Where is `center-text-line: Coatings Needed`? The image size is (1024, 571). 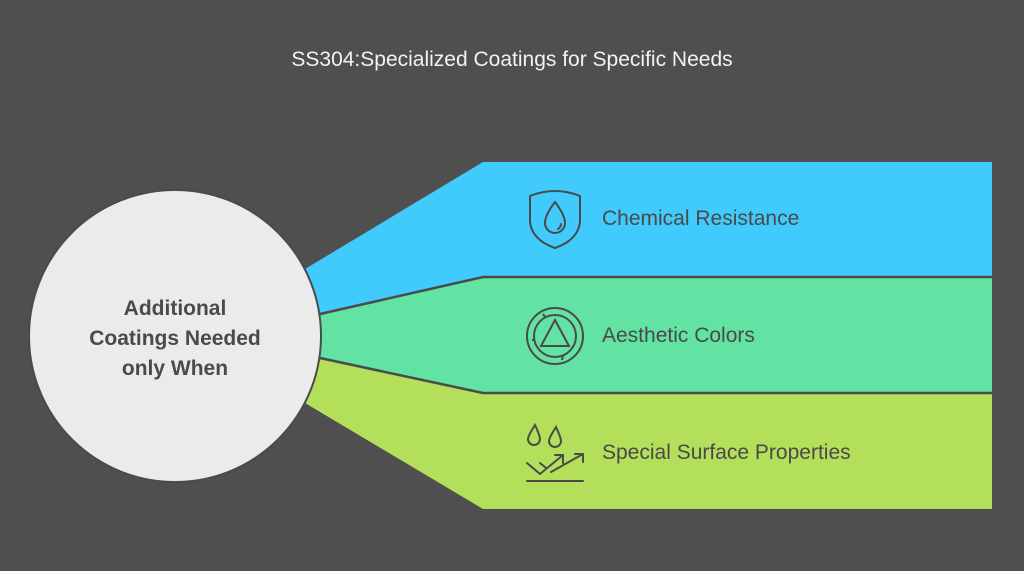 center-text-line: Coatings Needed is located at coordinates (175, 338).